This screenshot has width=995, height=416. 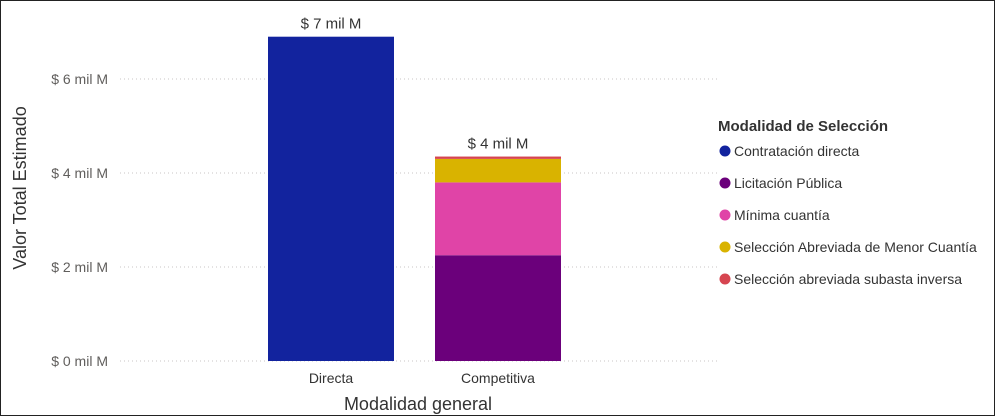 What do you see at coordinates (848, 279) in the screenshot?
I see `legend-item-label: Selección abreviada subasta inversa` at bounding box center [848, 279].